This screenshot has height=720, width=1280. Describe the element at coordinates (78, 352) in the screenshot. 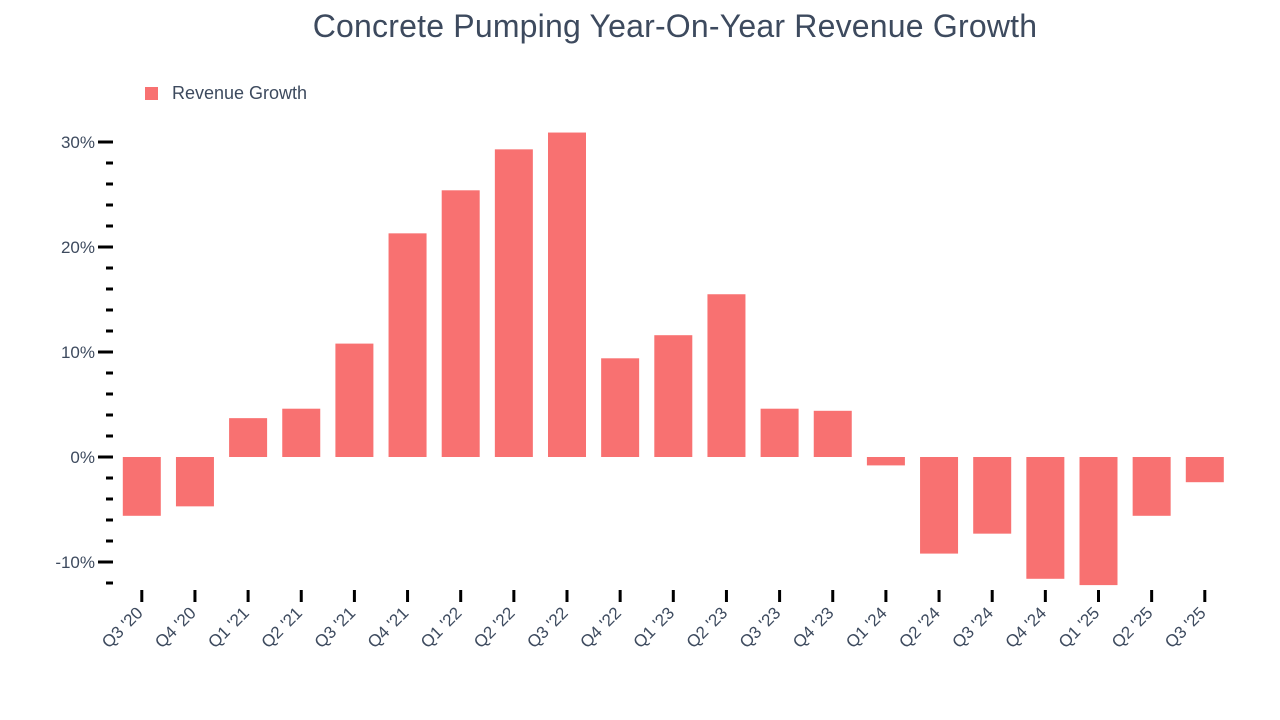

I see `y-tick-label: 10%` at that location.